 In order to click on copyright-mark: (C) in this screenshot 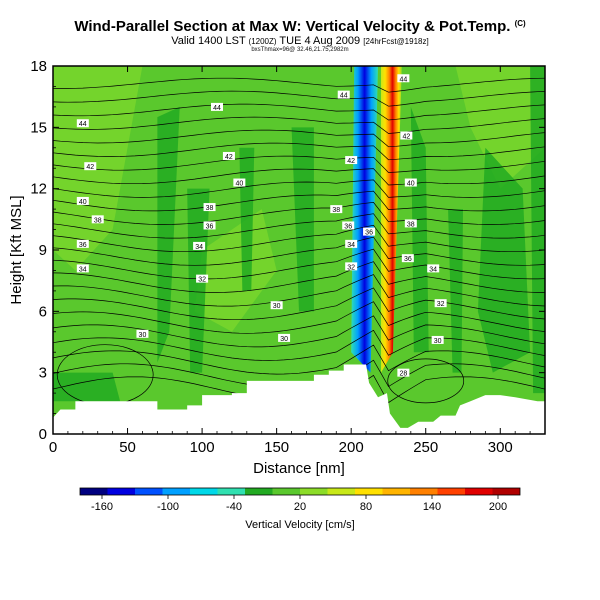, I will do `click(520, 23)`.